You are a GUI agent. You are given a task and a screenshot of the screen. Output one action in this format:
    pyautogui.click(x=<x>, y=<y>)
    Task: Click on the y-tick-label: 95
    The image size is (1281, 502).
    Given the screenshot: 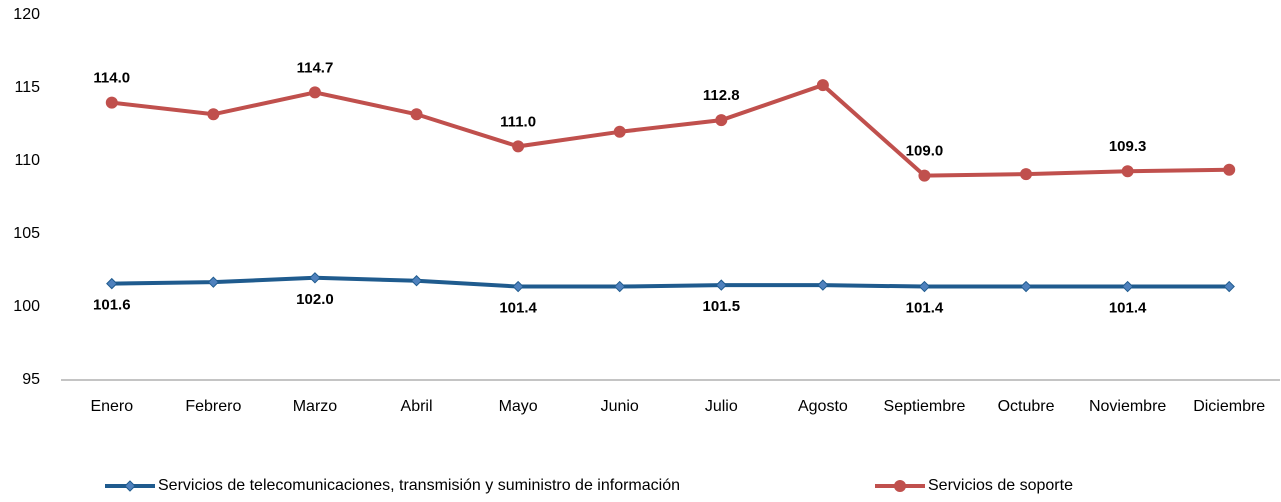 What is the action you would take?
    pyautogui.click(x=31, y=379)
    